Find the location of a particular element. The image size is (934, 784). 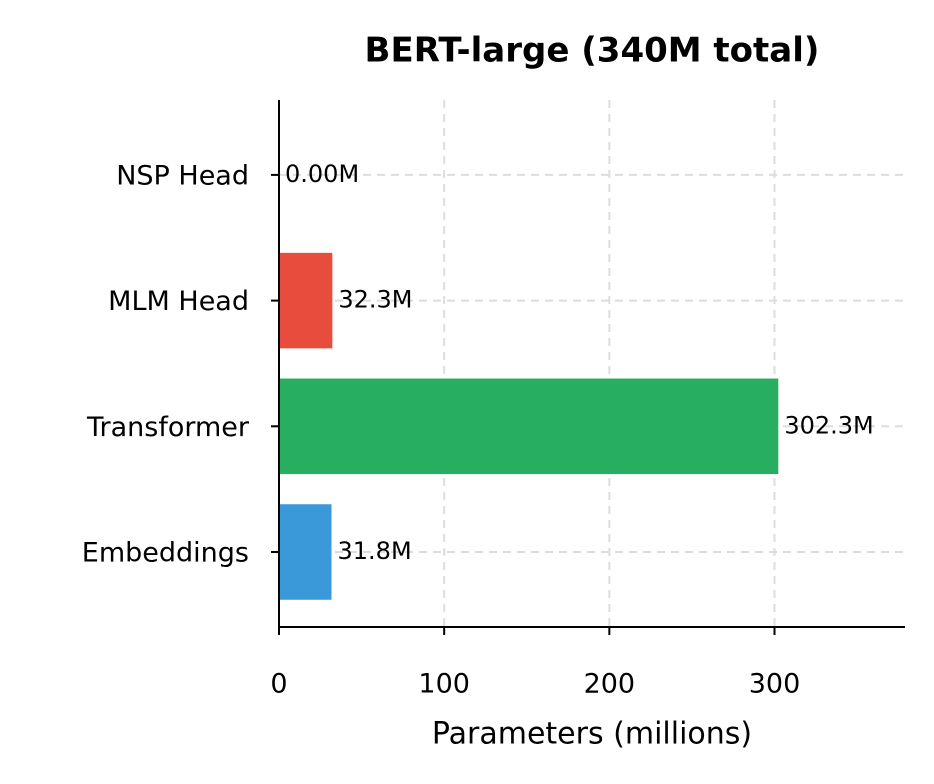

y-tick-label: NSP Head is located at coordinates (182, 175).